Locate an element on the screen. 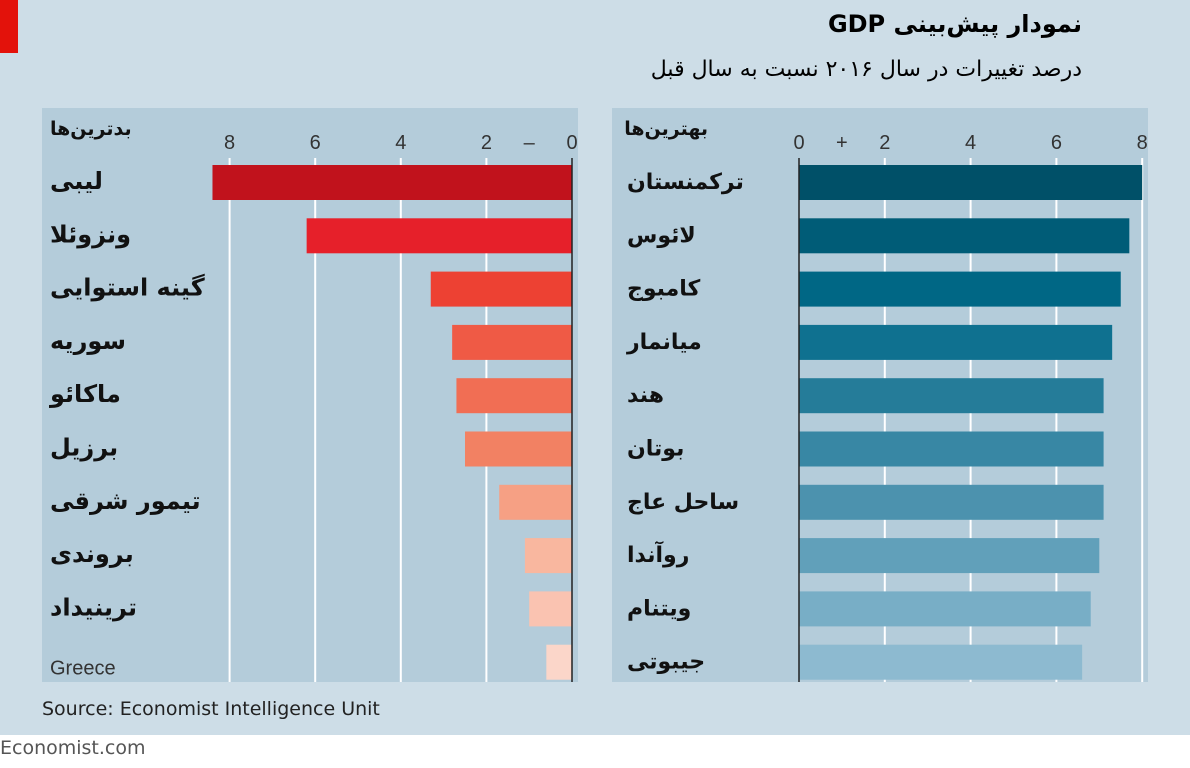  worst-category-label: ماکائو is located at coordinates (85, 394).